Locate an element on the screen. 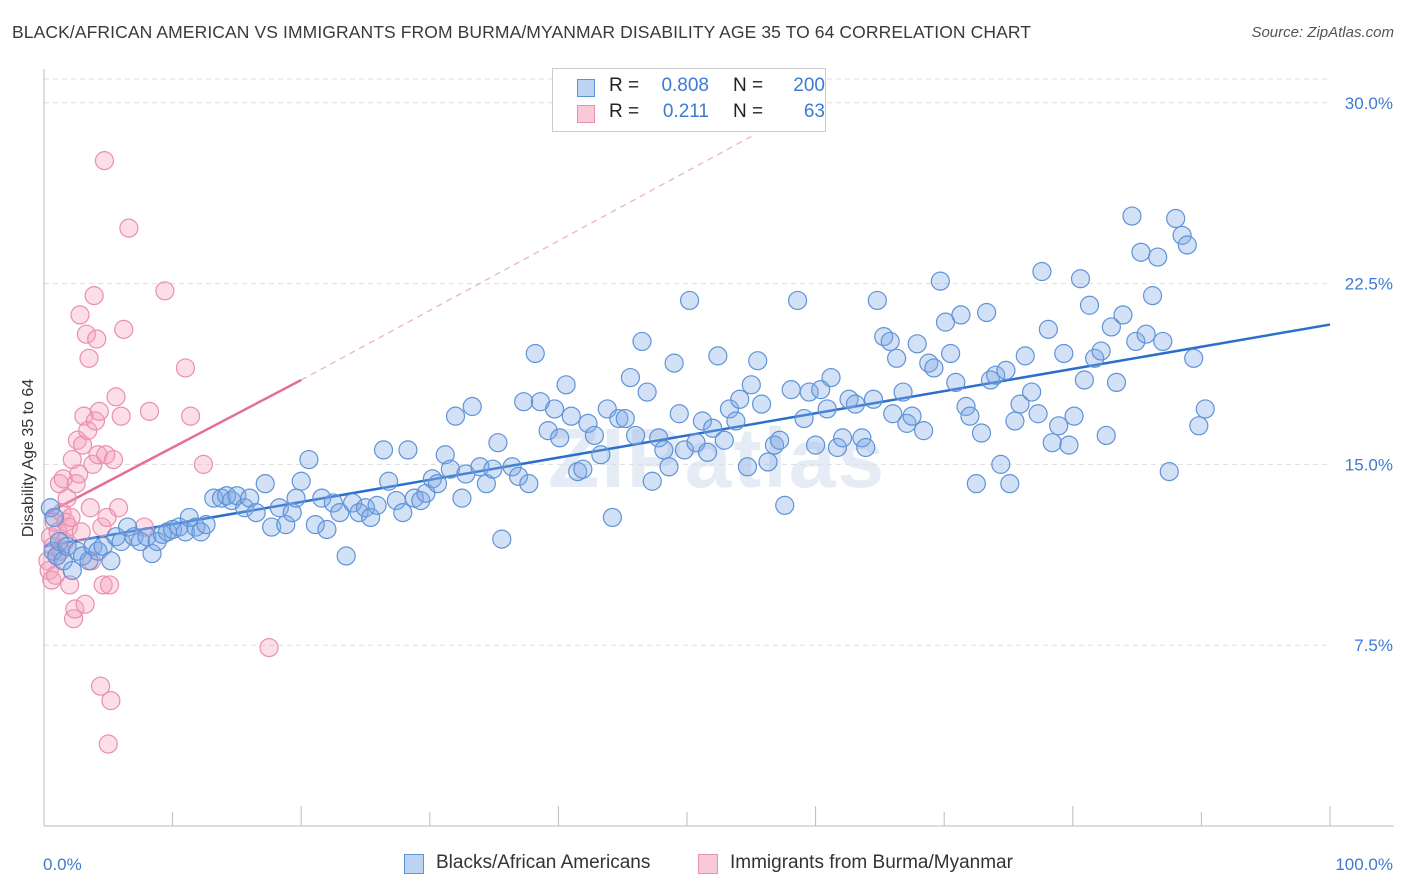 The width and height of the screenshot is (1406, 892). legend-label-blacks: Blacks/African Americans is located at coordinates (543, 862).